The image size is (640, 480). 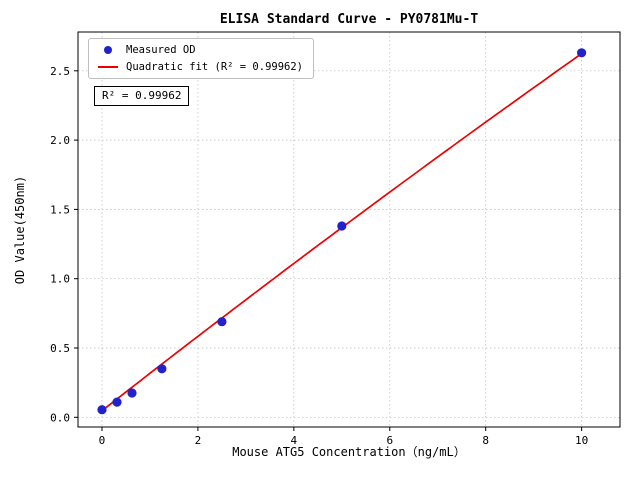 I want to click on y-tick-label: 2.5, so click(x=60, y=71).